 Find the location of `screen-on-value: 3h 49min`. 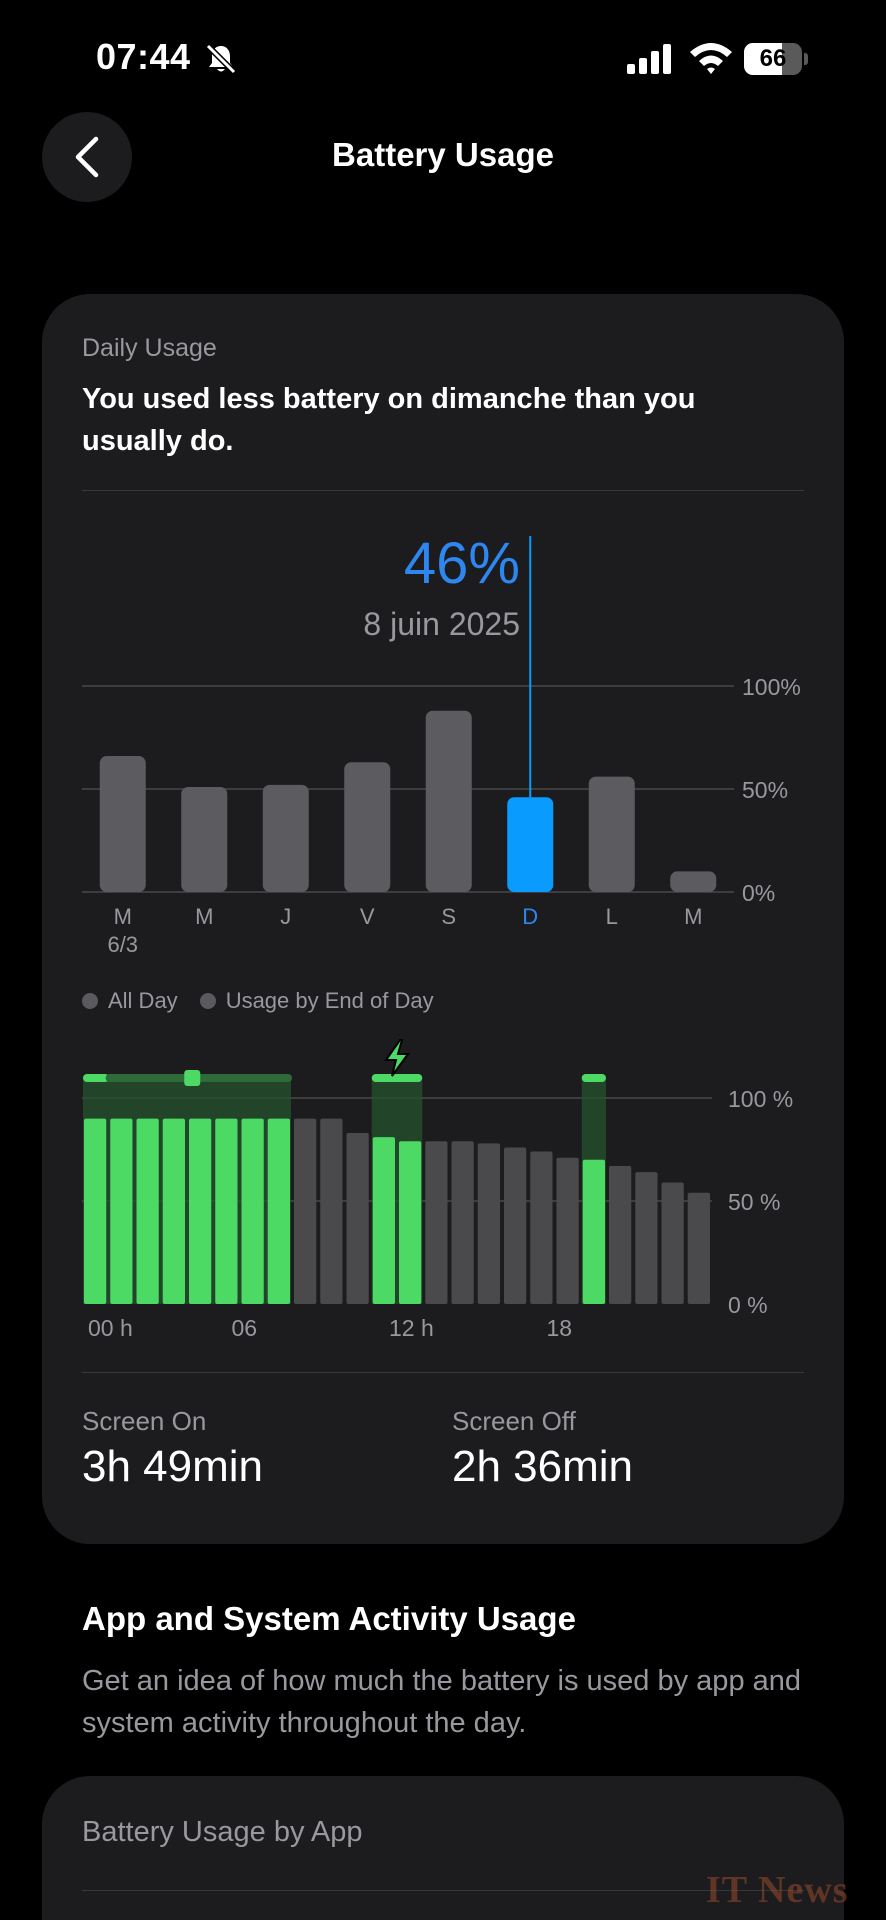

screen-on-value: 3h 49min is located at coordinates (173, 1466).